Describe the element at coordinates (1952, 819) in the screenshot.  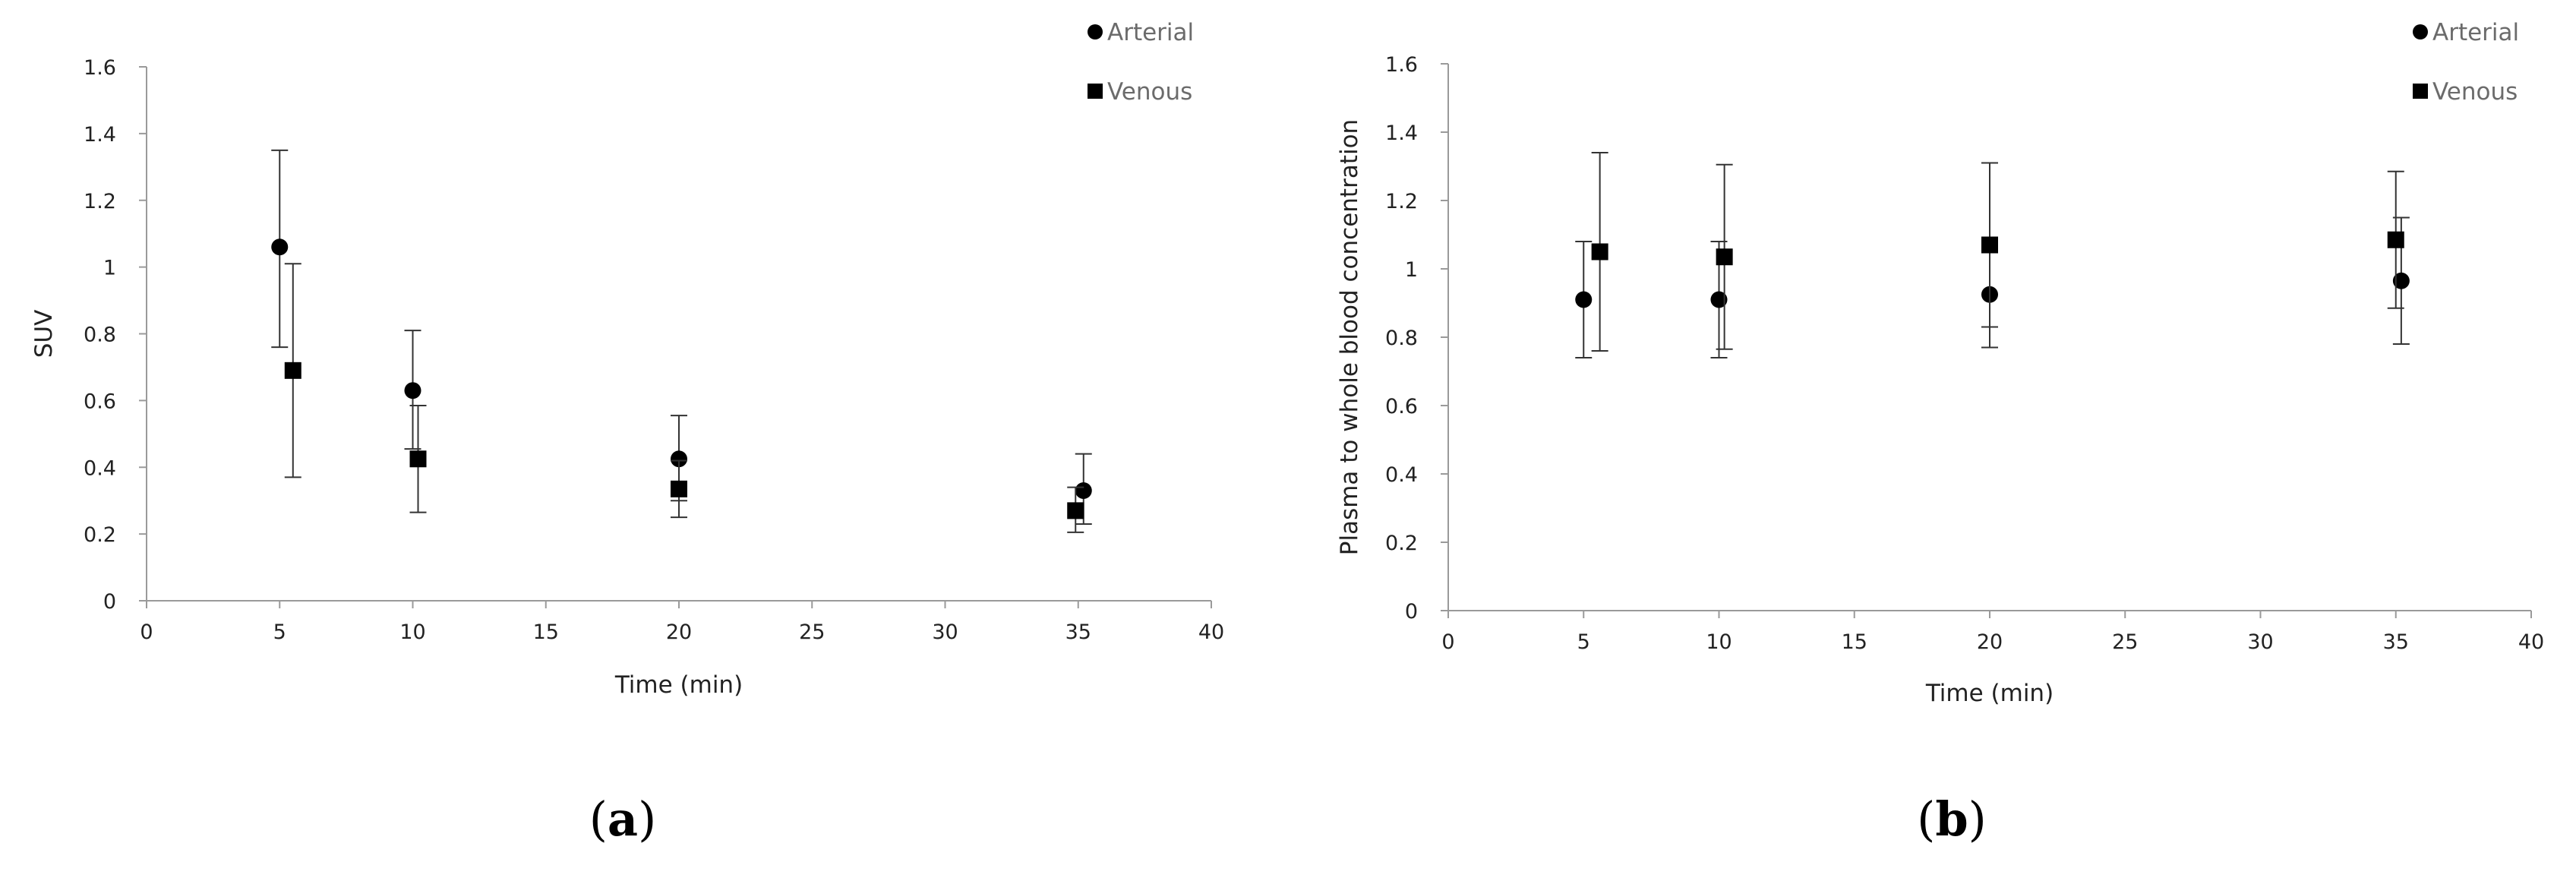
I see `panel-label-b: (b)` at that location.